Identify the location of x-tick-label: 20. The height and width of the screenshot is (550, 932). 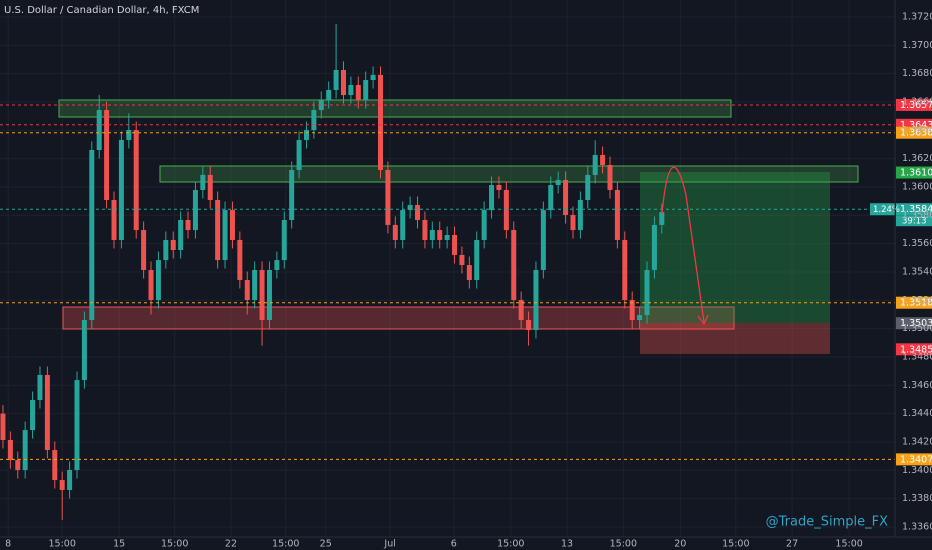
(680, 544).